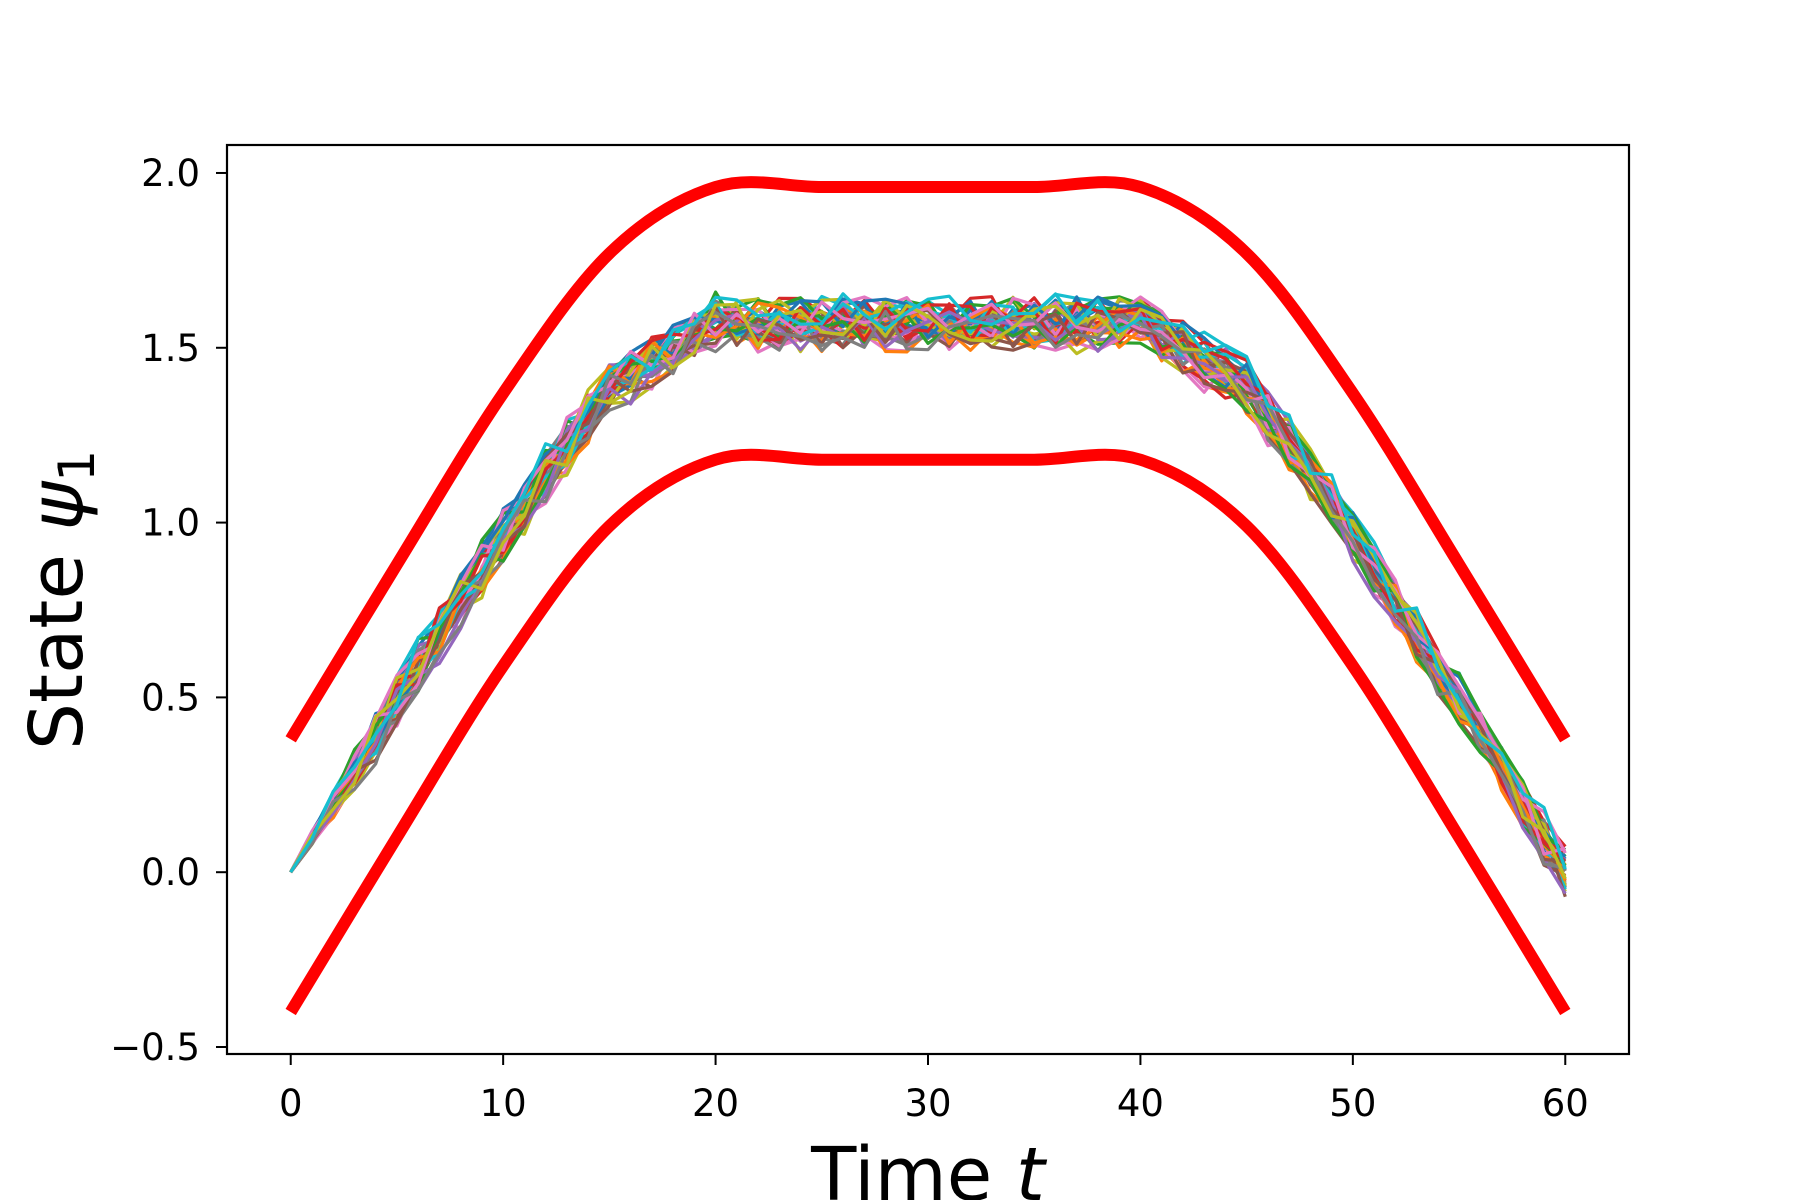 Image resolution: width=1800 pixels, height=1200 pixels. I want to click on y-tick-label: 0.5, so click(170, 697).